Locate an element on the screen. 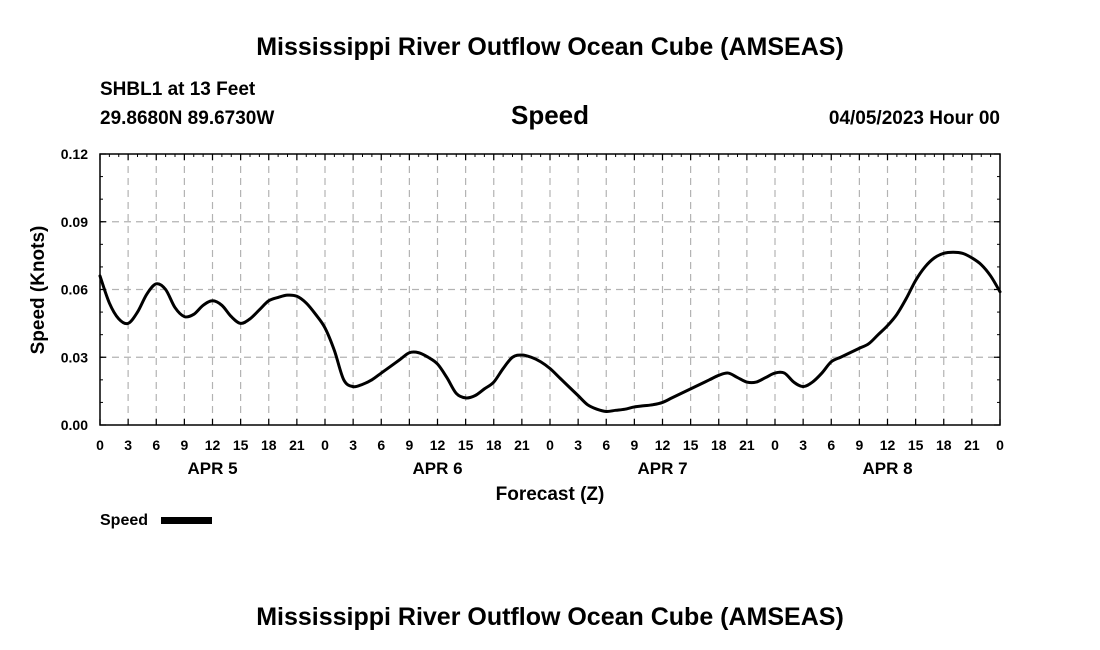 Image resolution: width=1100 pixels, height=650 pixels. y-tick-label: 0.06 is located at coordinates (74, 290).